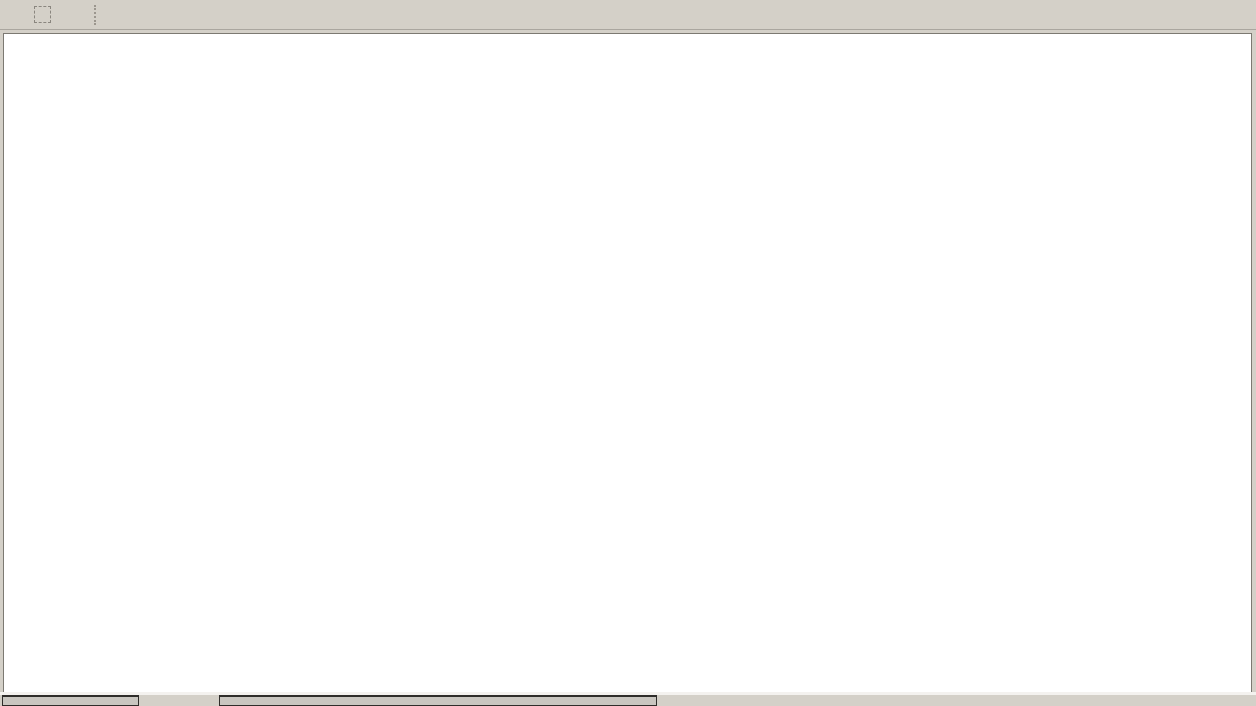 This screenshot has height=706, width=1256. I want to click on chart-symbol-title, so click(15, 43).